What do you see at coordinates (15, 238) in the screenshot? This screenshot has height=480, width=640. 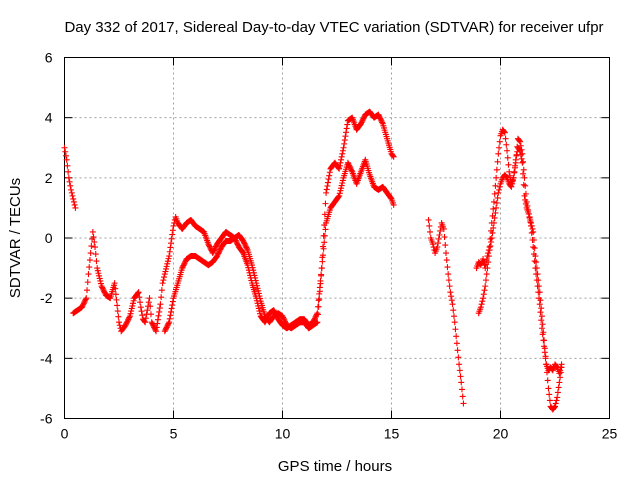 I see `y-axis-label: SDTVAR / TECUs` at bounding box center [15, 238].